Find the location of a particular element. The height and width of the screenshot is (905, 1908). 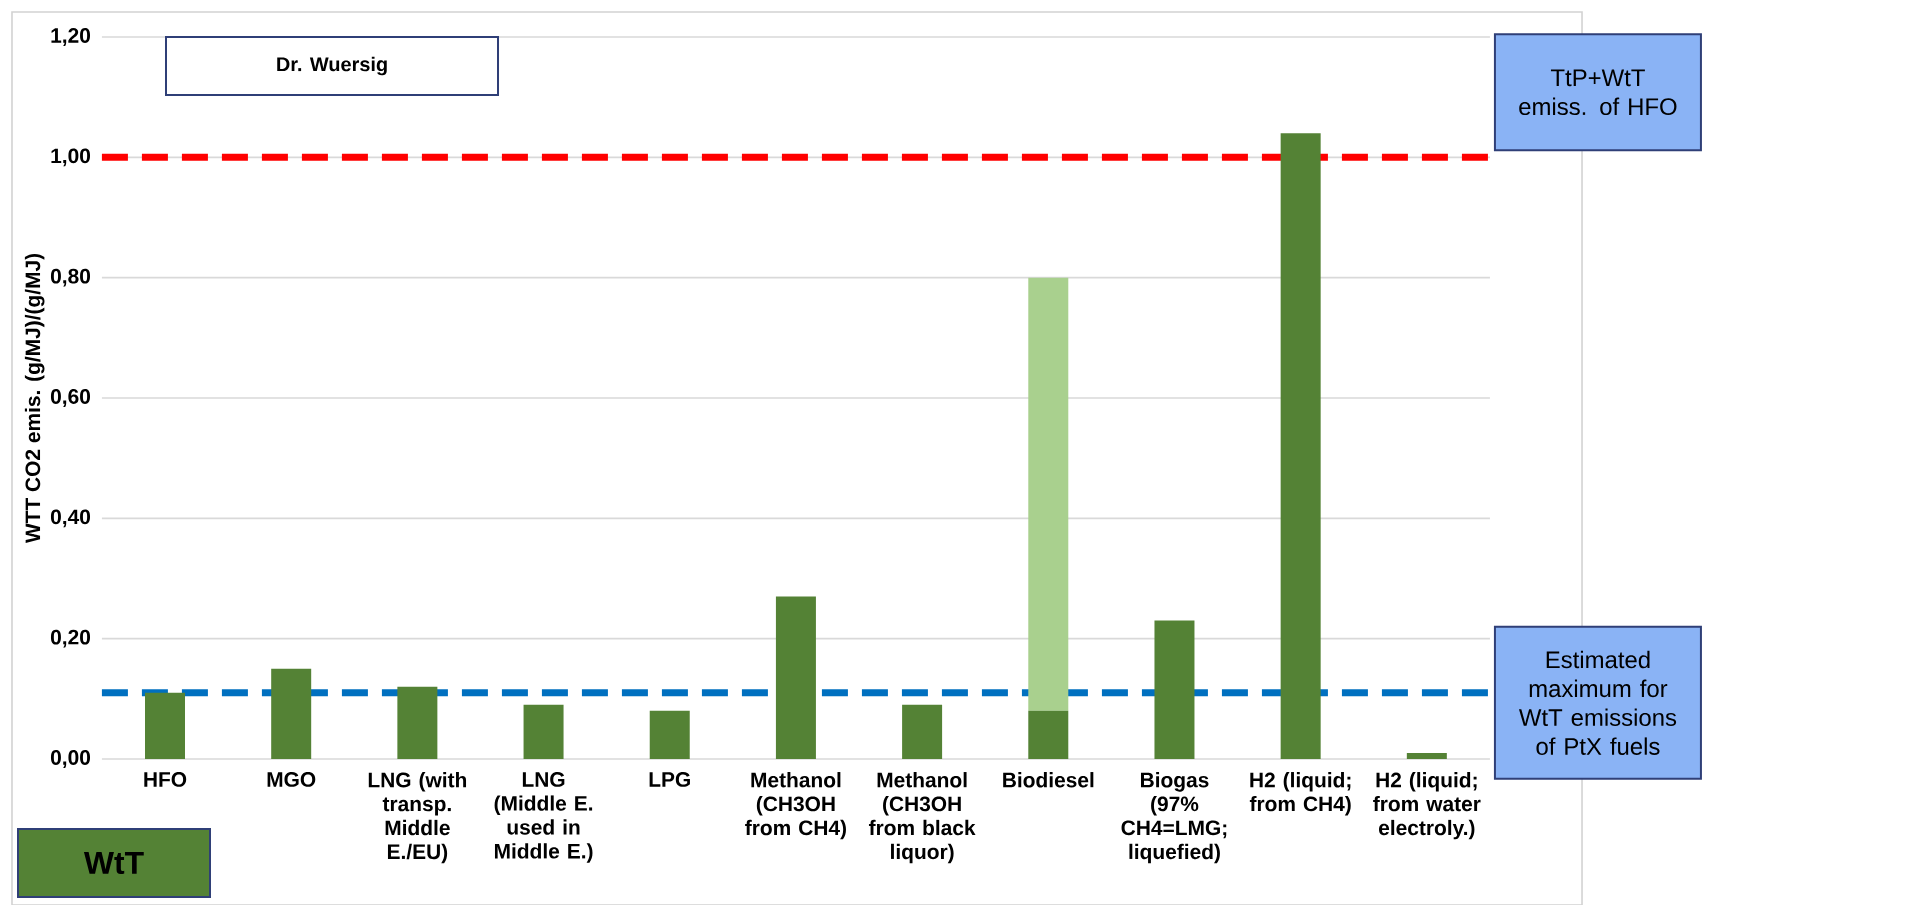

y-tick-label: 0,40 is located at coordinates (70, 518).